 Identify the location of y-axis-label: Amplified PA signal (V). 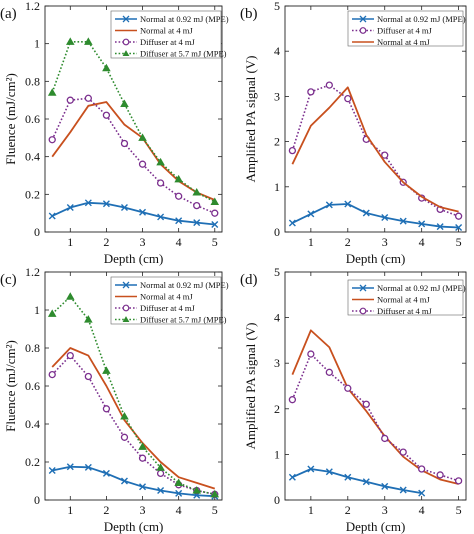
(250, 386).